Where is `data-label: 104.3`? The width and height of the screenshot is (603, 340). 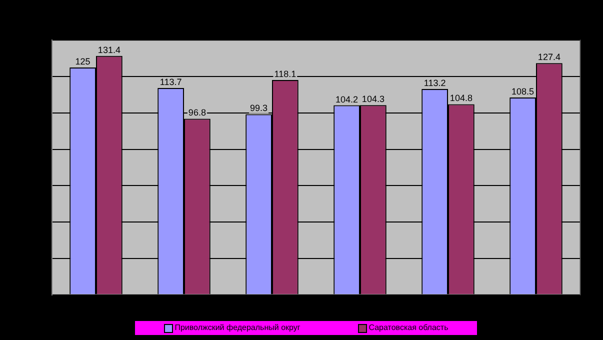
data-label: 104.3 is located at coordinates (373, 99).